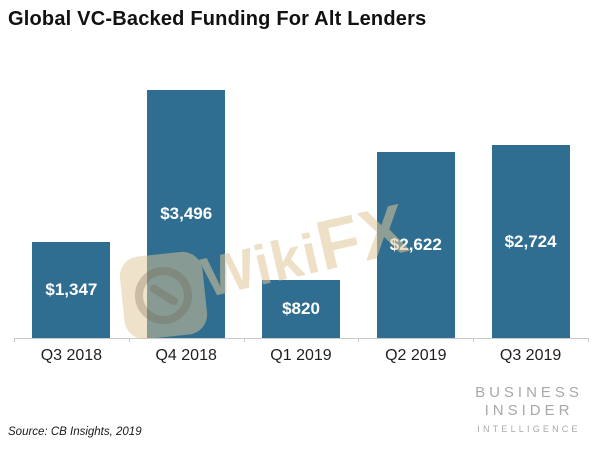 Image resolution: width=600 pixels, height=450 pixels. I want to click on x-axis-label: Q4 2018, so click(186, 355).